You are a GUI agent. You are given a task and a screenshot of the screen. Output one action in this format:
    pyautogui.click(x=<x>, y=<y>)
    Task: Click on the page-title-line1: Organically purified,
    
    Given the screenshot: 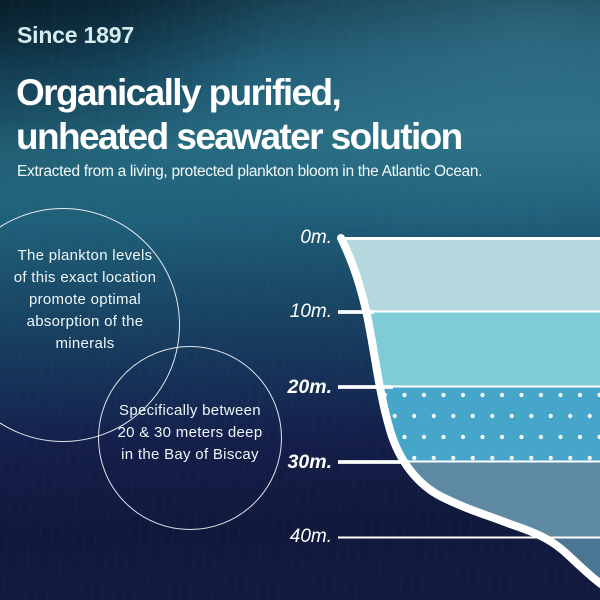 What is the action you would take?
    pyautogui.click(x=179, y=92)
    